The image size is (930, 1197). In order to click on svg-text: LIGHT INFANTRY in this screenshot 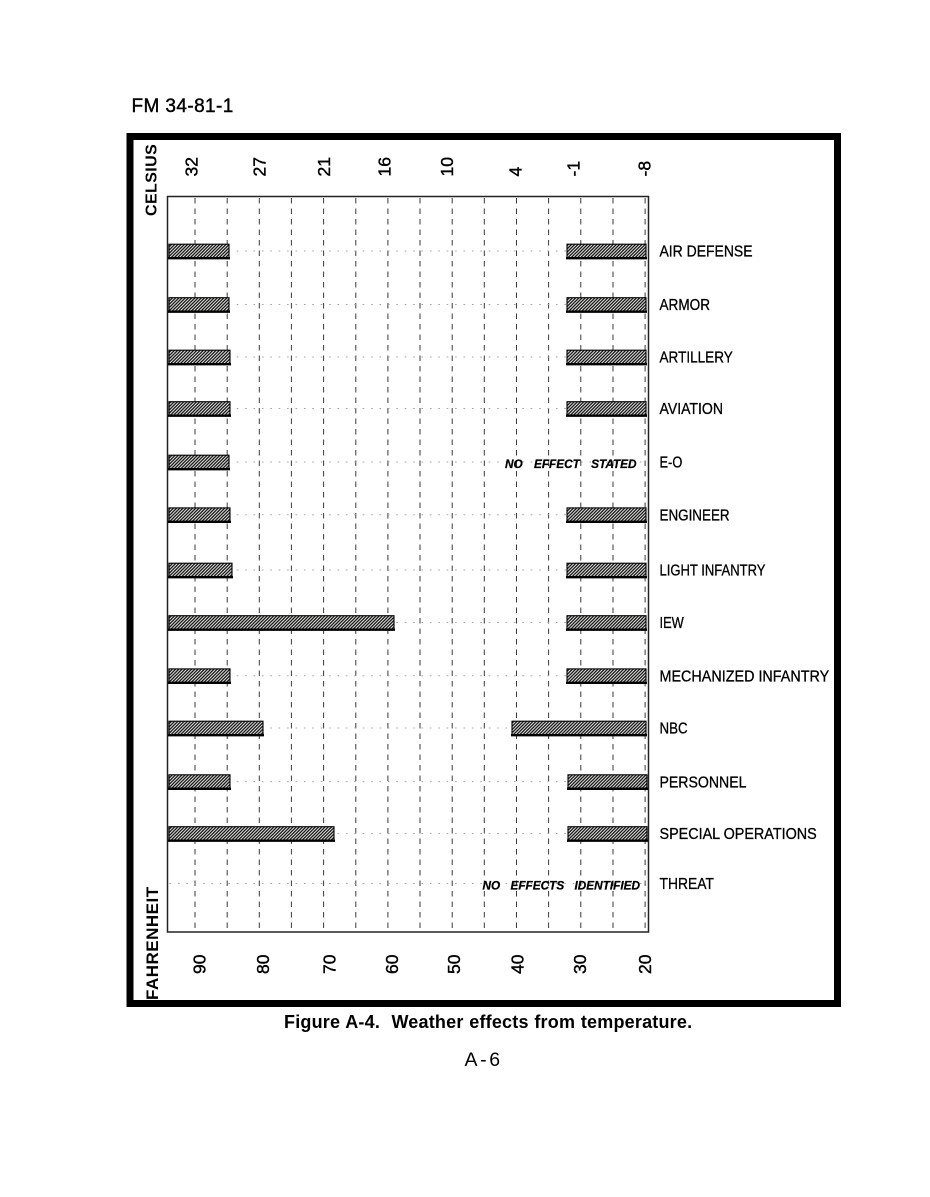, I will do `click(713, 571)`.